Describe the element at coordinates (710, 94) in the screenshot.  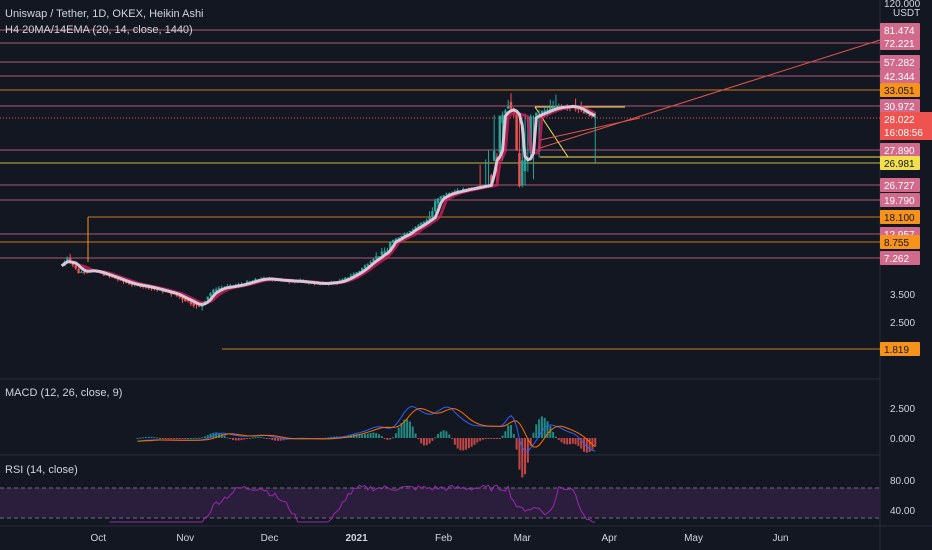
I see `trend-line` at that location.